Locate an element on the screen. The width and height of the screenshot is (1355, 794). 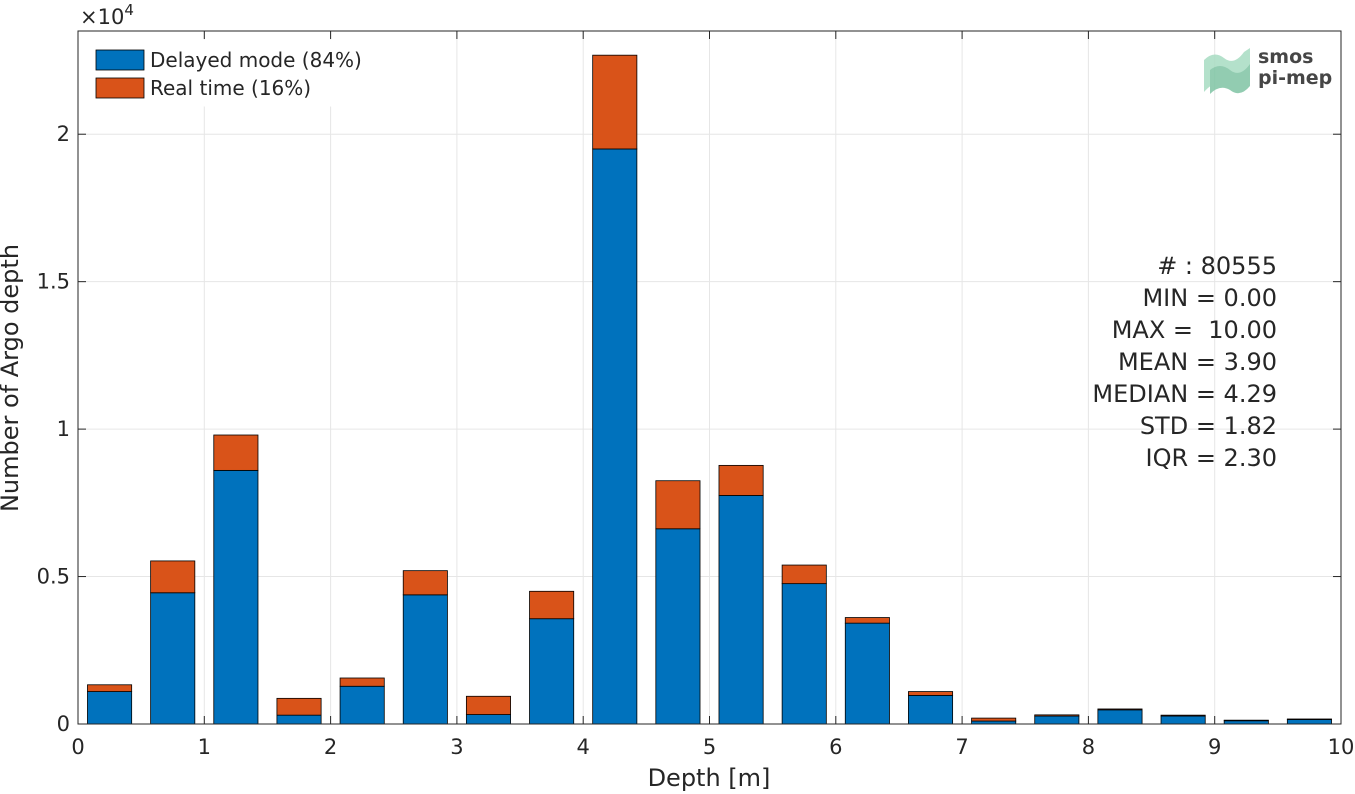
logo-text-pi-mep: pi-mep is located at coordinates (1295, 78).